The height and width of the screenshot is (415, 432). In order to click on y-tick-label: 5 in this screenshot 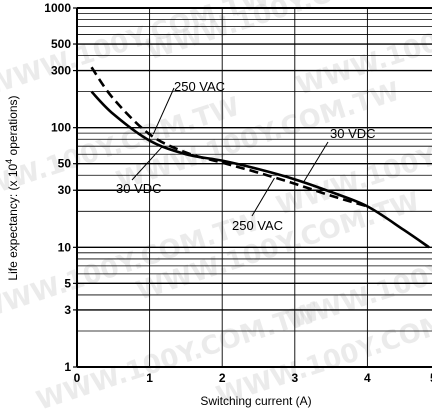, I will do `click(67, 283)`.